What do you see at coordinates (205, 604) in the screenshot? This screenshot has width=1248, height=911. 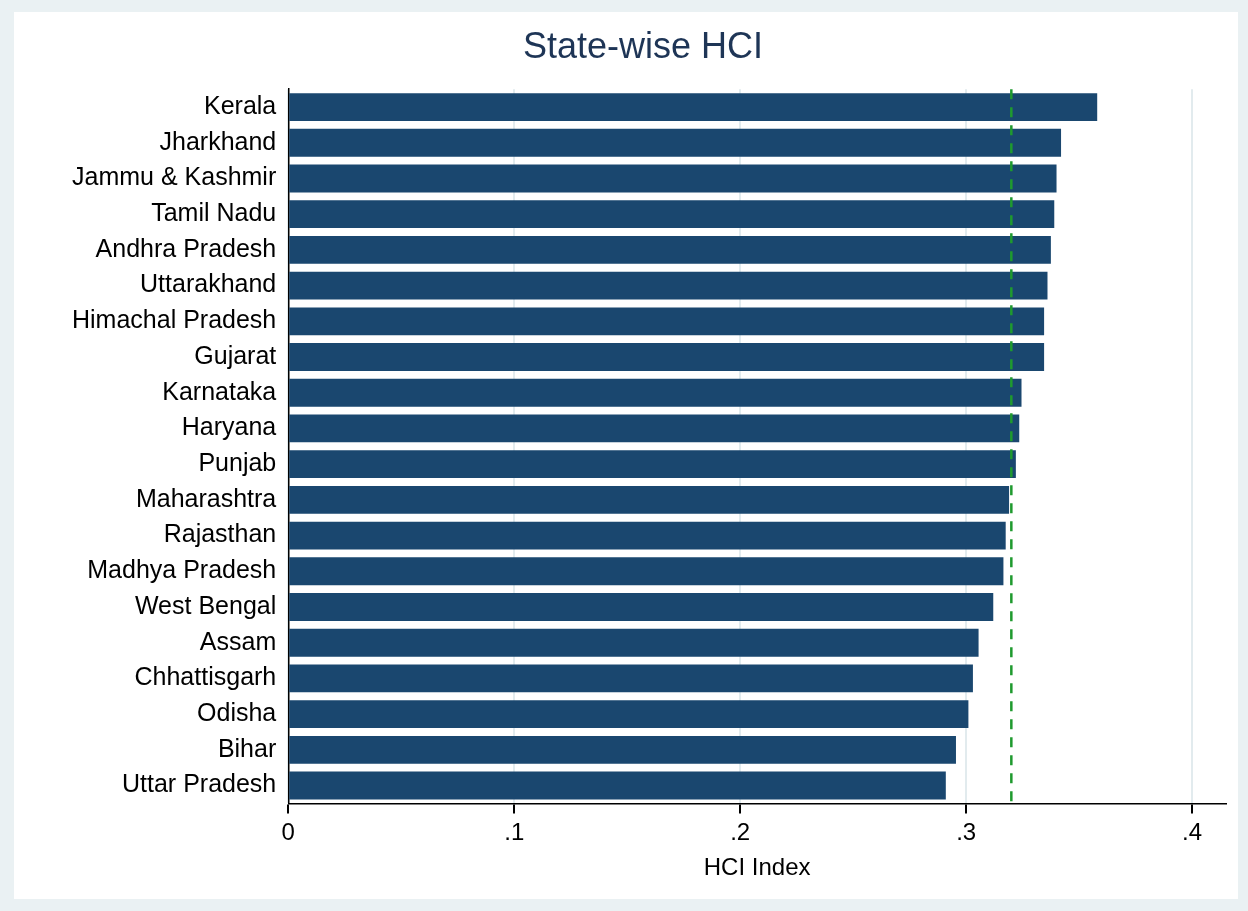 I see `y-tick-label: West Bengal` at bounding box center [205, 604].